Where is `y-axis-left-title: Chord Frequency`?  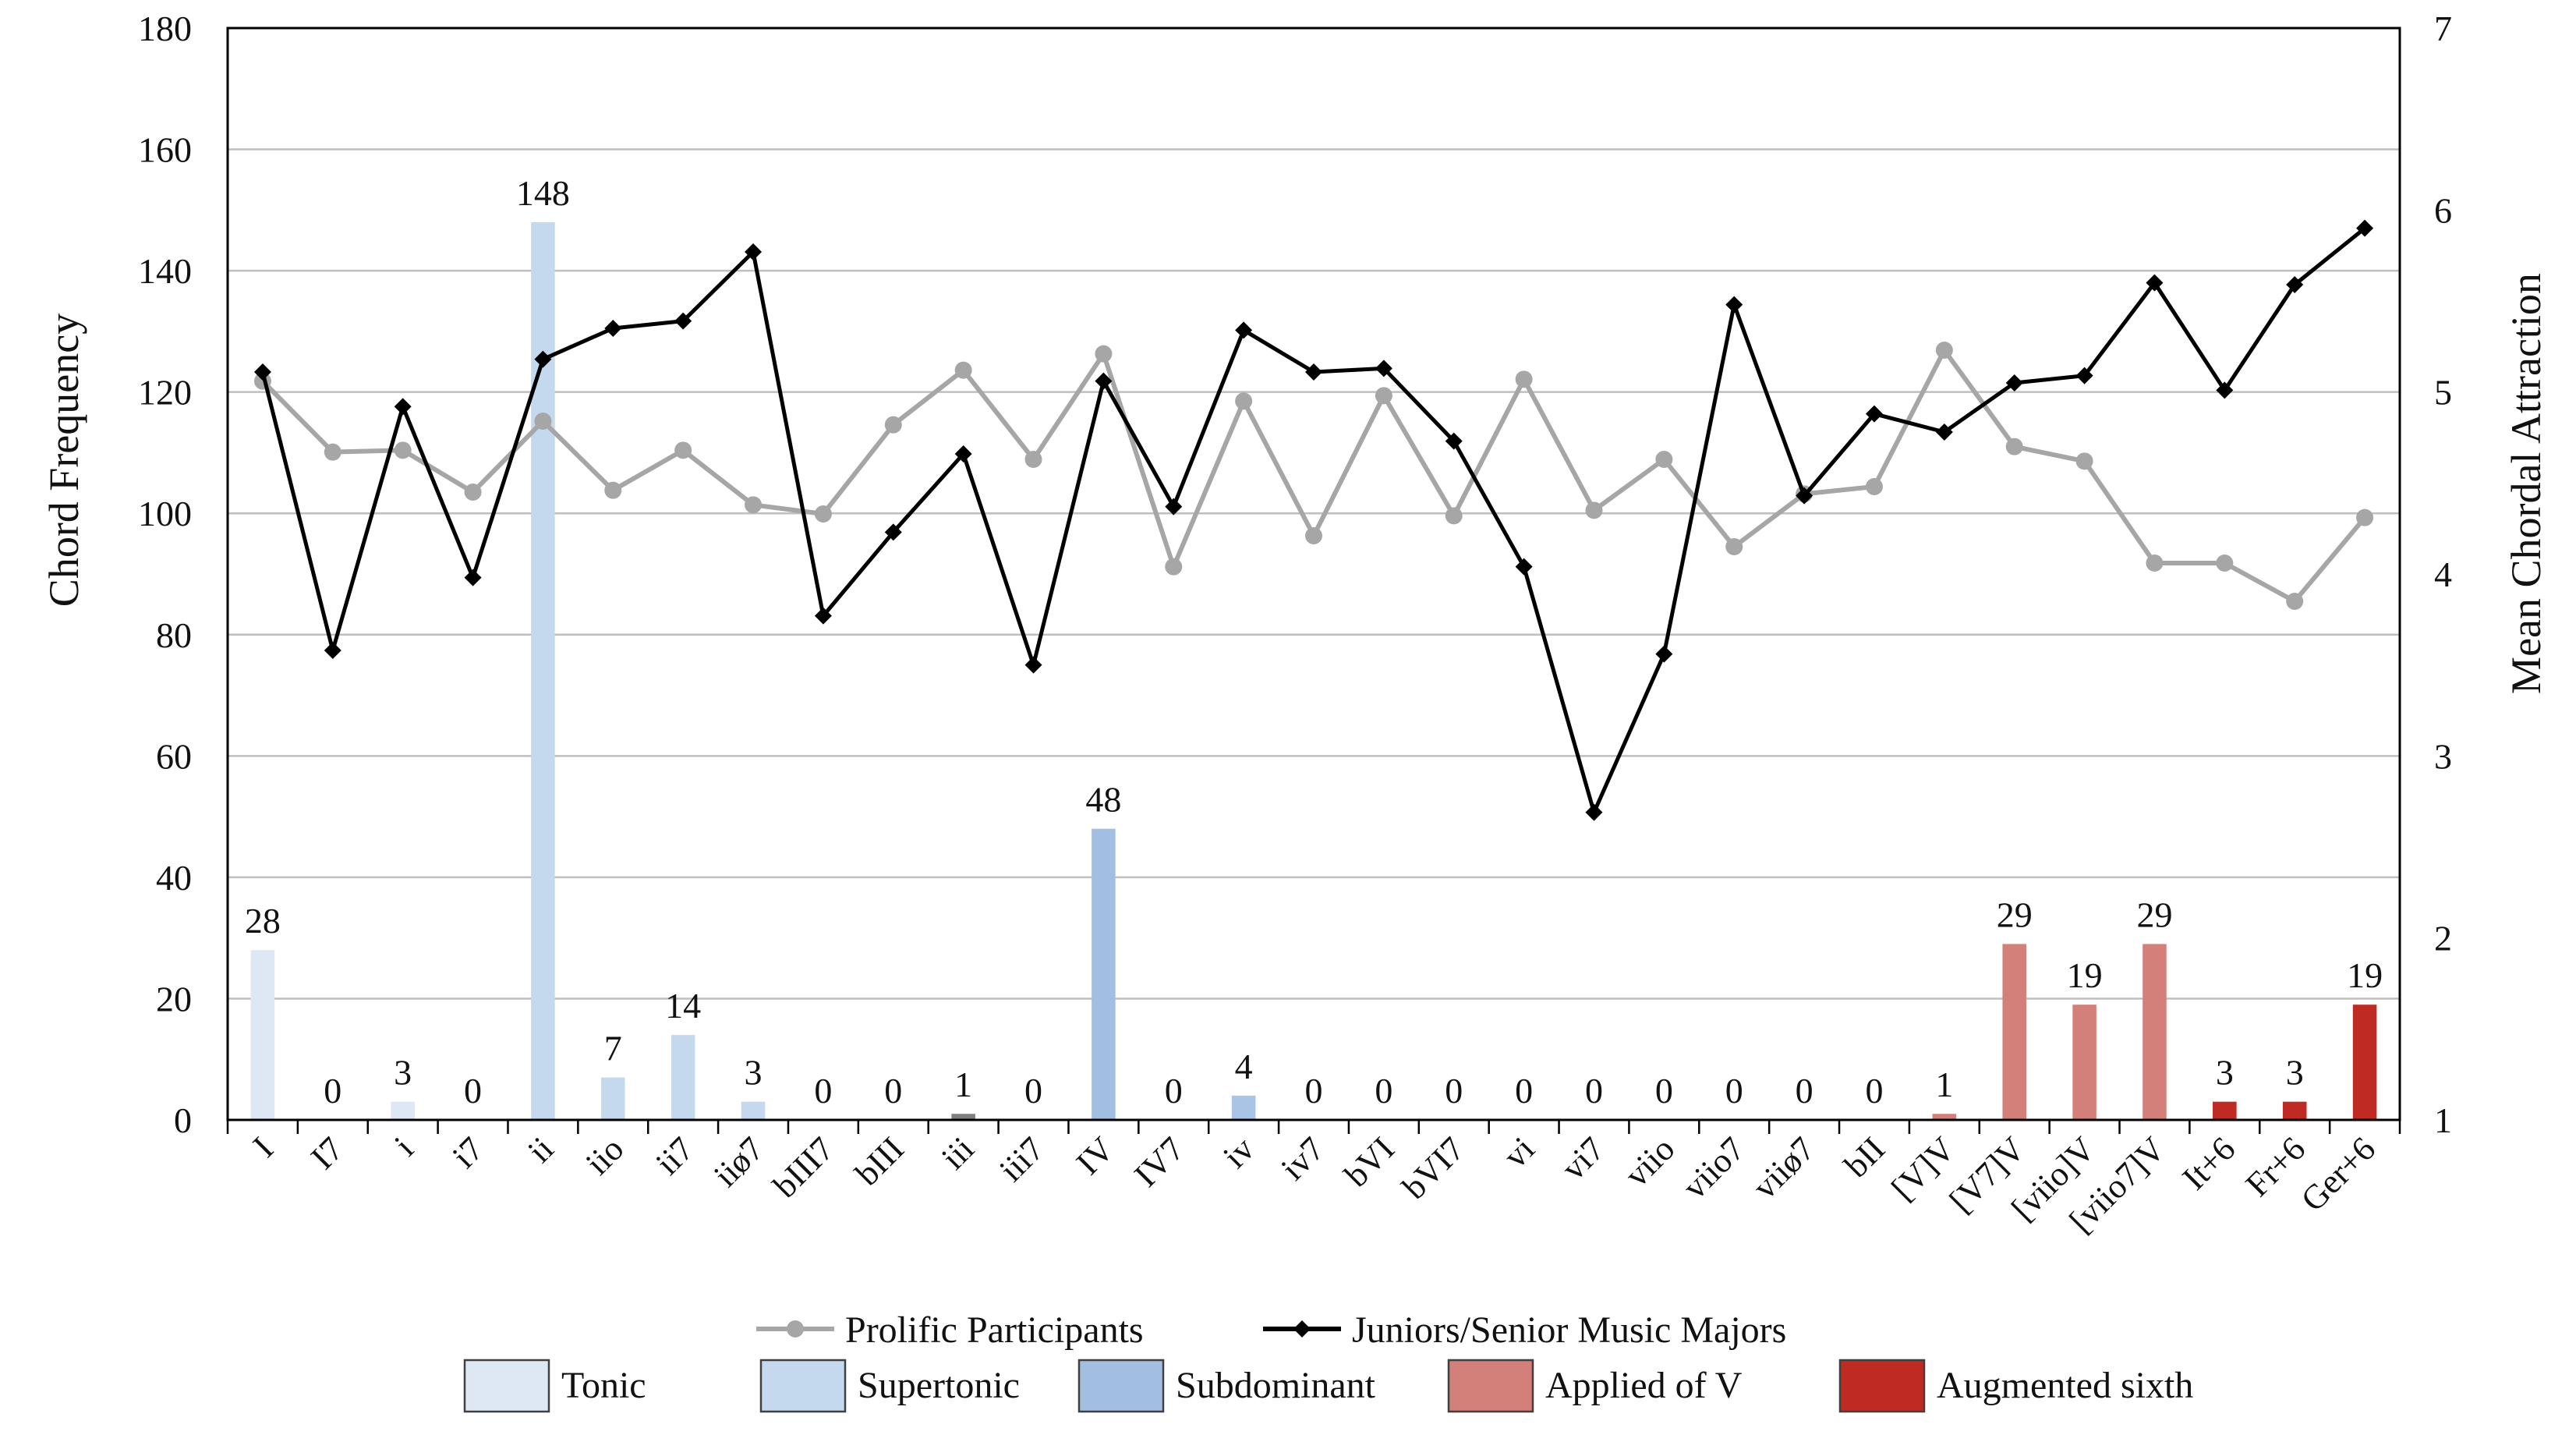
y-axis-left-title: Chord Frequency is located at coordinates (64, 460).